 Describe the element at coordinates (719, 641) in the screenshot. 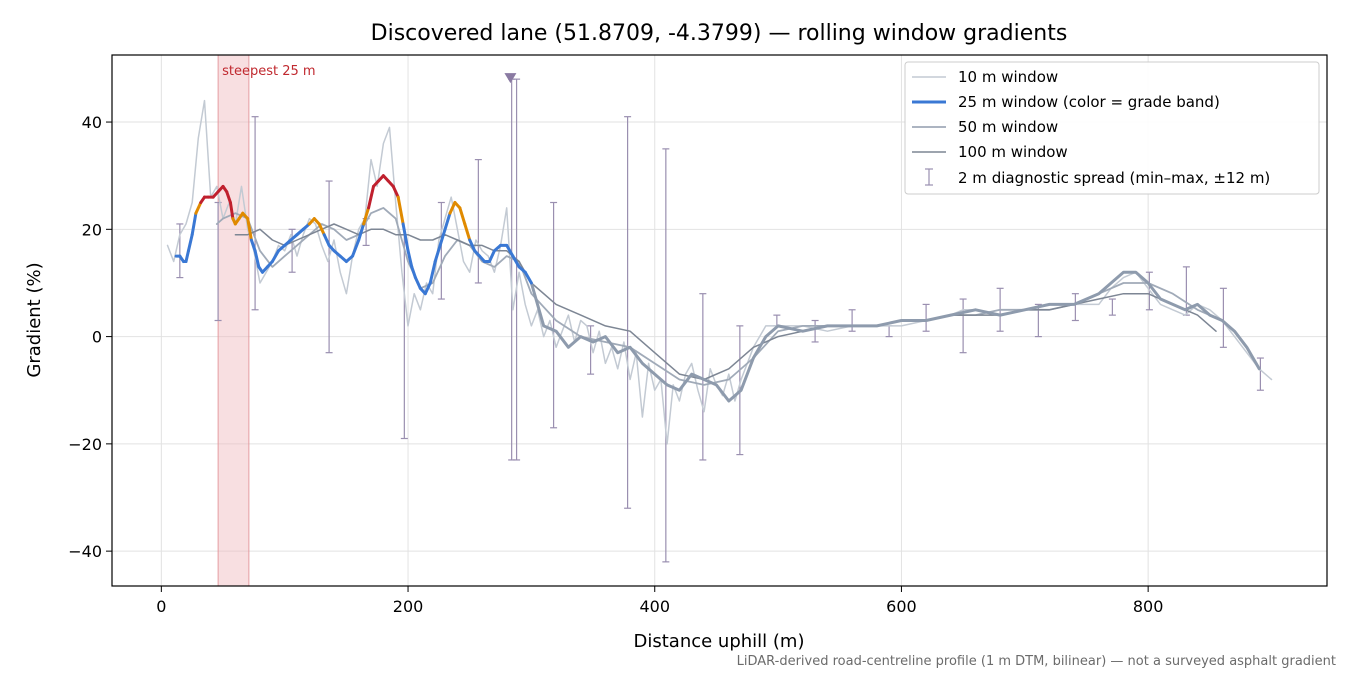

I see `x-axis-label: Distance uphill (m)` at that location.